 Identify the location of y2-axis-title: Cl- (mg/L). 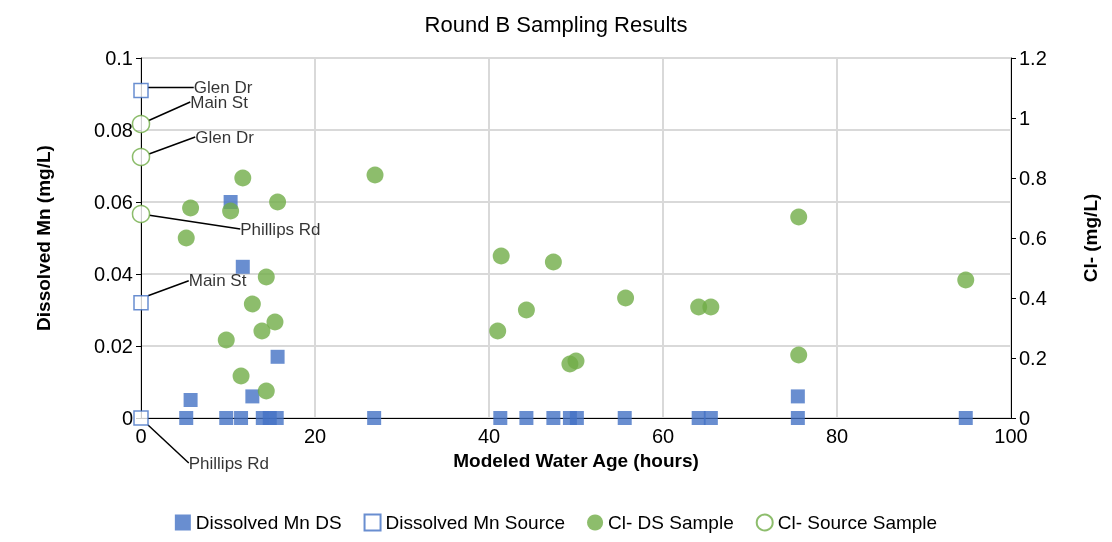
(1090, 238).